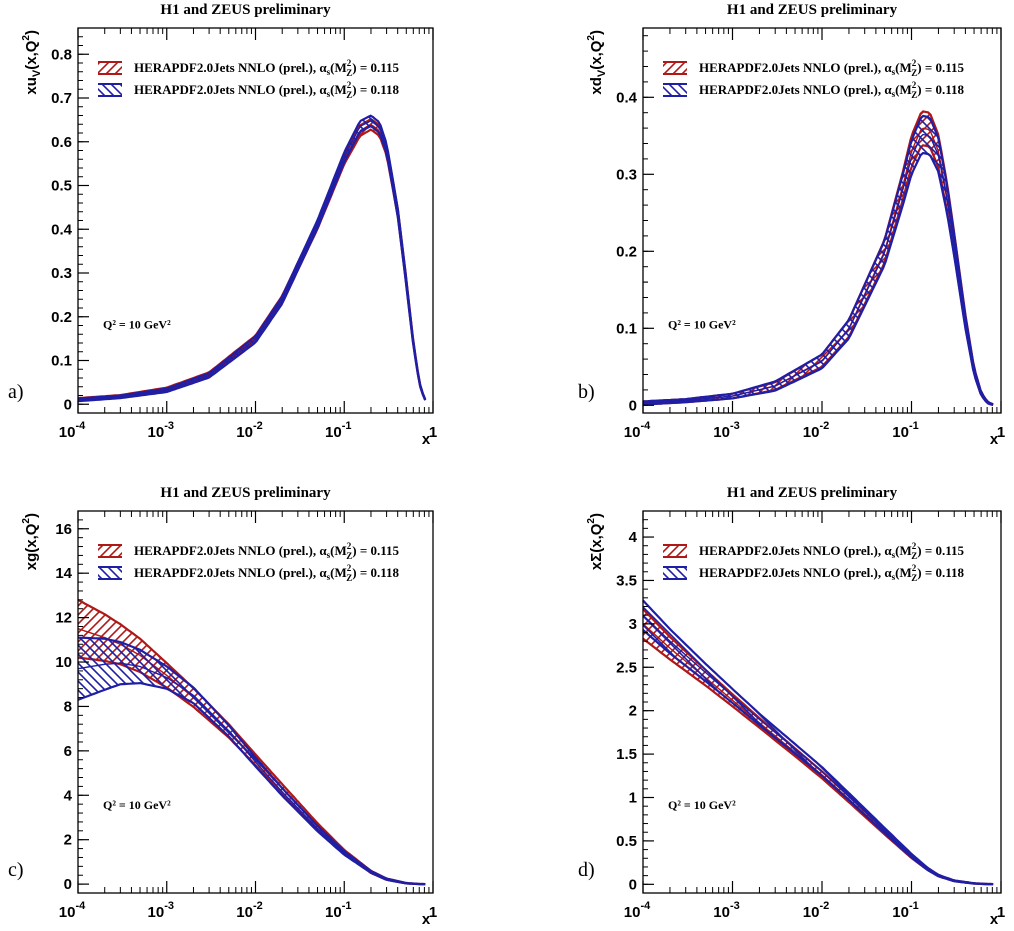 The image size is (1014, 931). Describe the element at coordinates (63, 529) in the screenshot. I see `y-tick-label: 16` at that location.